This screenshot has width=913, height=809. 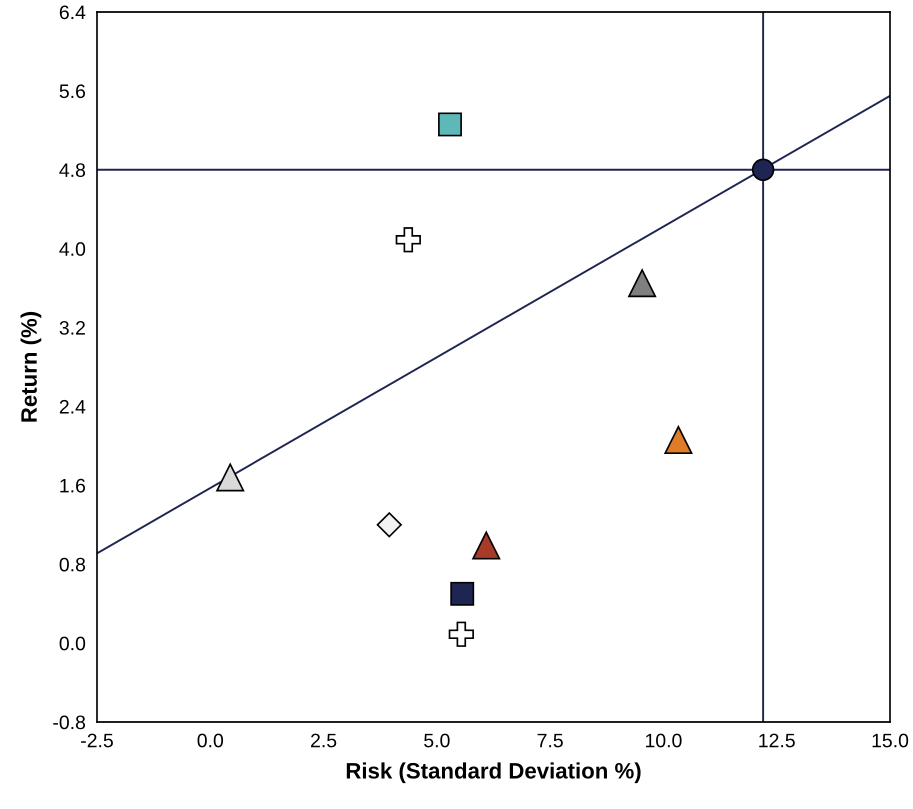 What do you see at coordinates (69, 722) in the screenshot?
I see `y-tick-label: -0.8` at bounding box center [69, 722].